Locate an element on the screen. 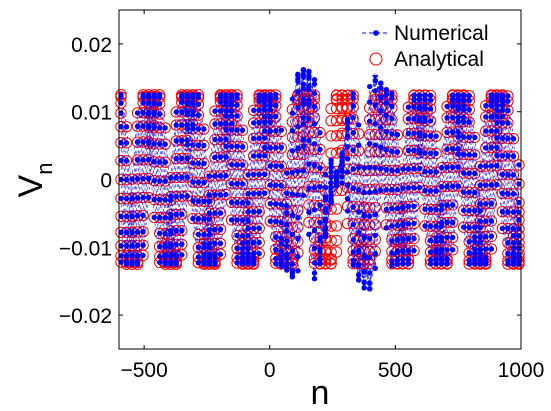 The height and width of the screenshot is (411, 551). x-tick-label: 1000 is located at coordinates (521, 370).